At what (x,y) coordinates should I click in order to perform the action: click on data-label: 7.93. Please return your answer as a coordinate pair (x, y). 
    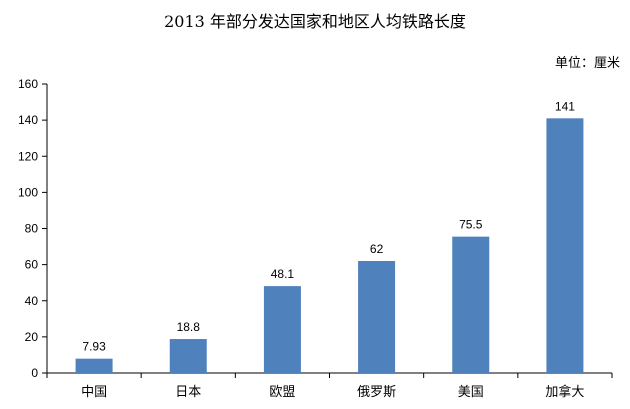
    Looking at the image, I should click on (94, 347).